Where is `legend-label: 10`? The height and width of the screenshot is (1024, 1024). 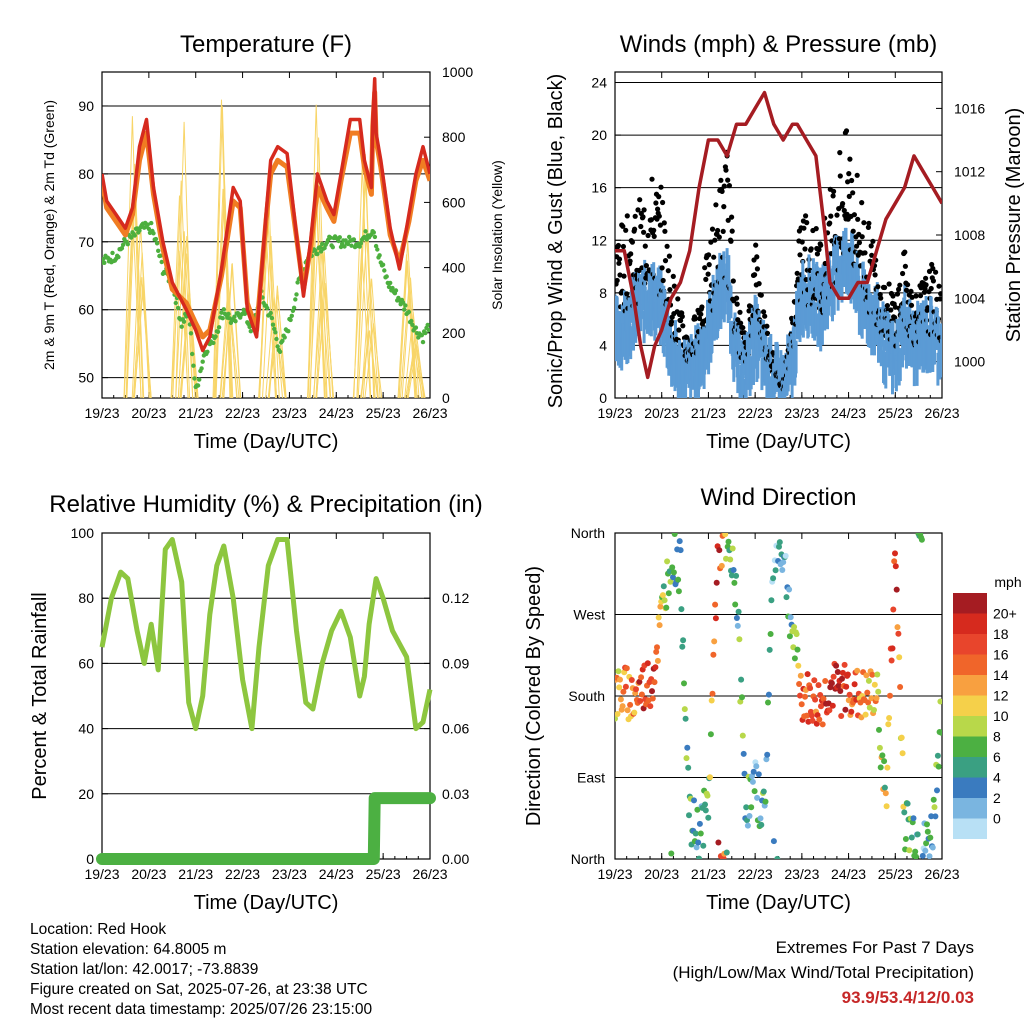 legend-label: 10 is located at coordinates (1001, 716).